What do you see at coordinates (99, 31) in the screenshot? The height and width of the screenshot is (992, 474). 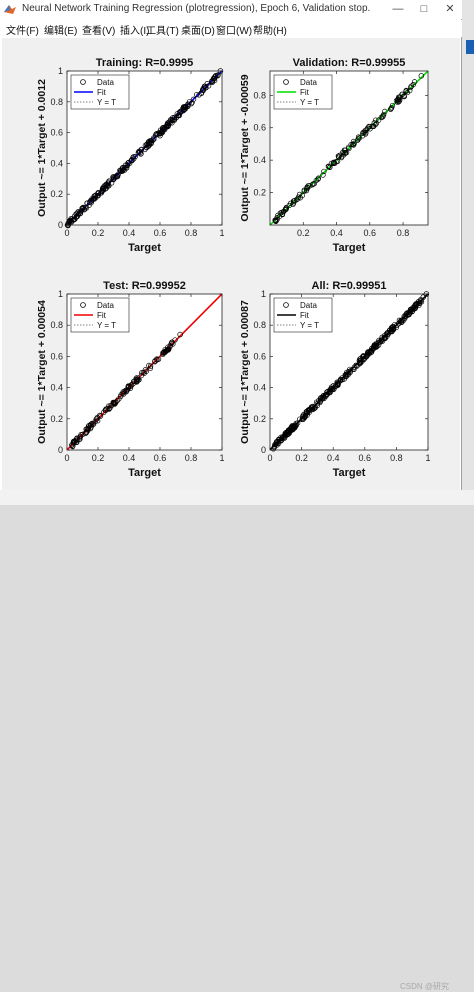 I see `menu-view: 查看(V)` at bounding box center [99, 31].